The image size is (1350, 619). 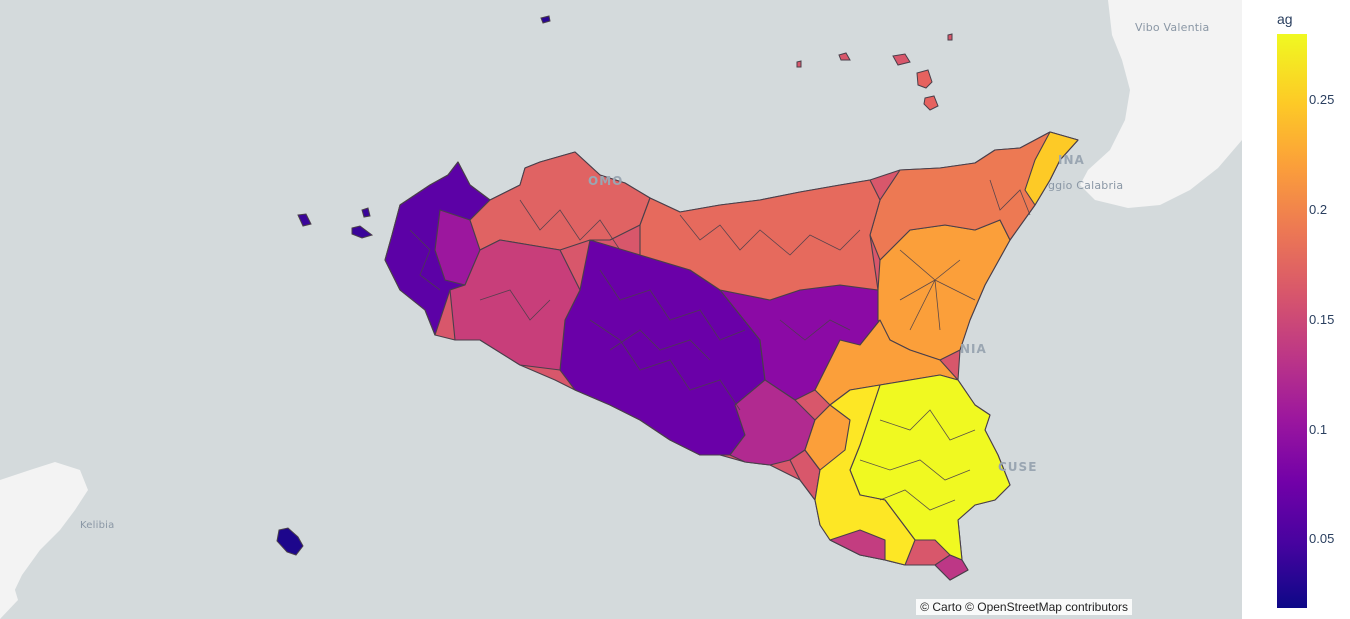 I want to click on label-kelibia: Kelibia, so click(x=97, y=525).